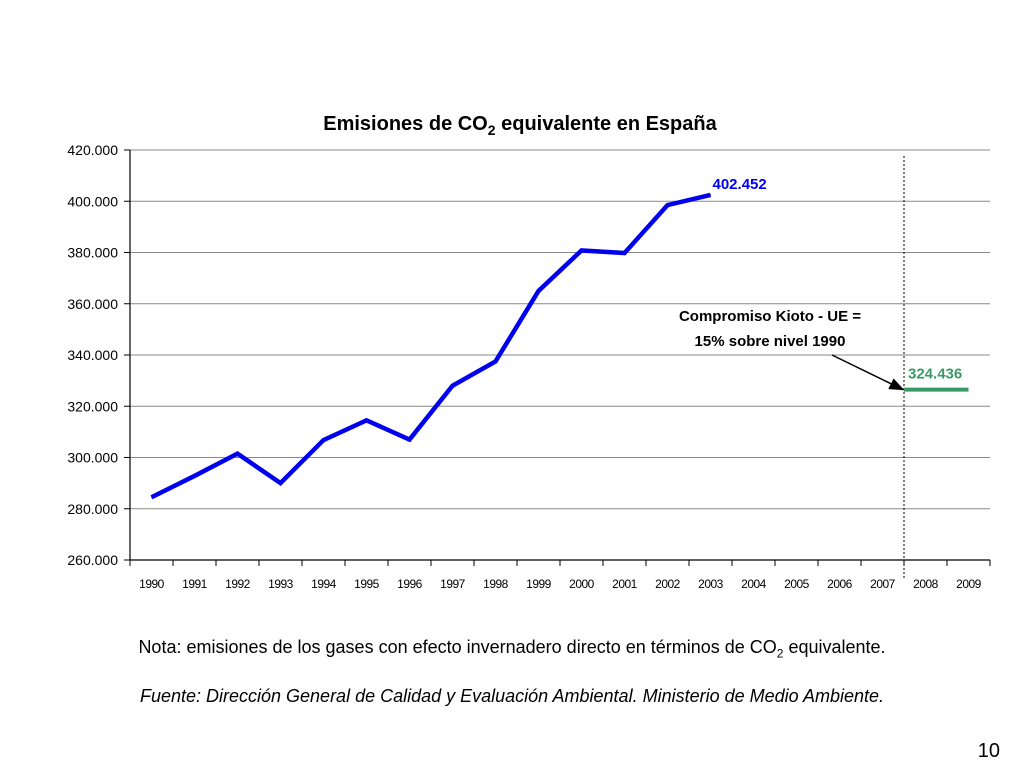  What do you see at coordinates (797, 584) in the screenshot?
I see `x-tick-label: 2005` at bounding box center [797, 584].